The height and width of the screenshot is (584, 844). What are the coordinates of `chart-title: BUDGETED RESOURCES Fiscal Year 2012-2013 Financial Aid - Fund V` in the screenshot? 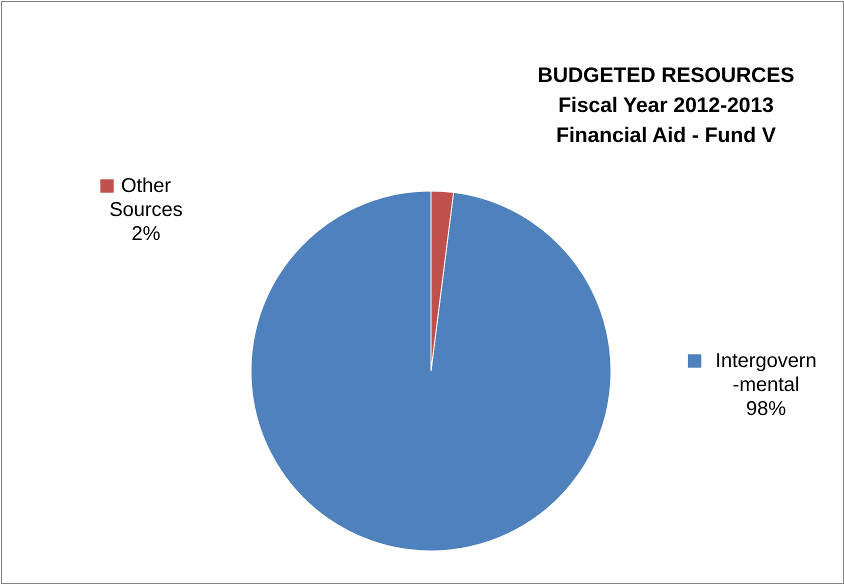 It's located at (666, 105).